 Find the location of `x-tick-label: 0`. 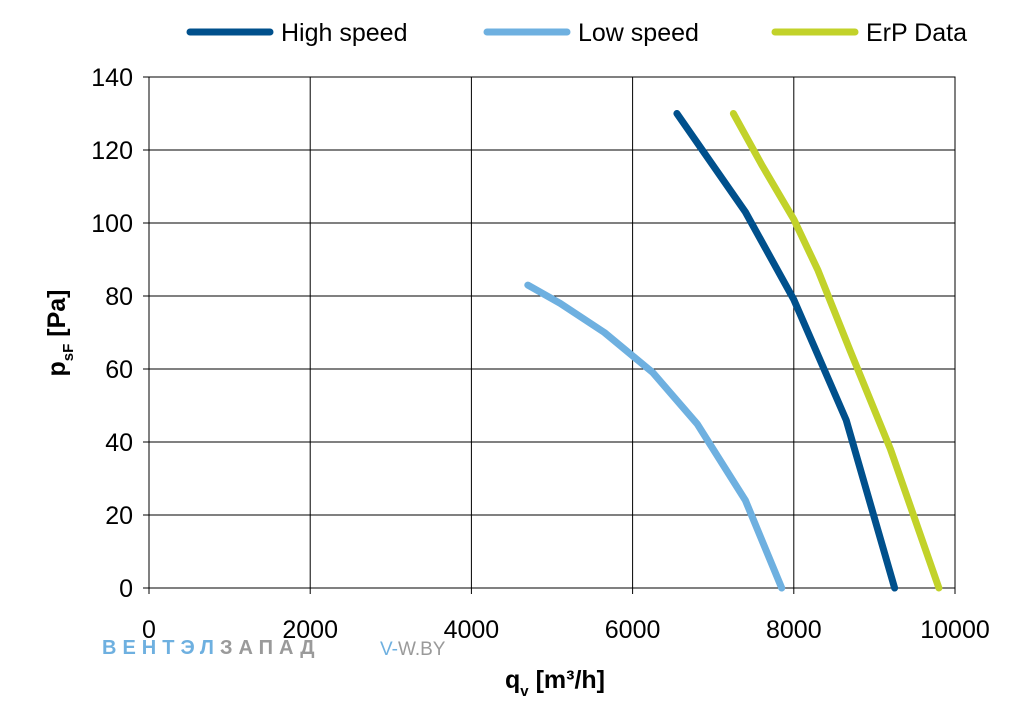

x-tick-label: 0 is located at coordinates (149, 630).